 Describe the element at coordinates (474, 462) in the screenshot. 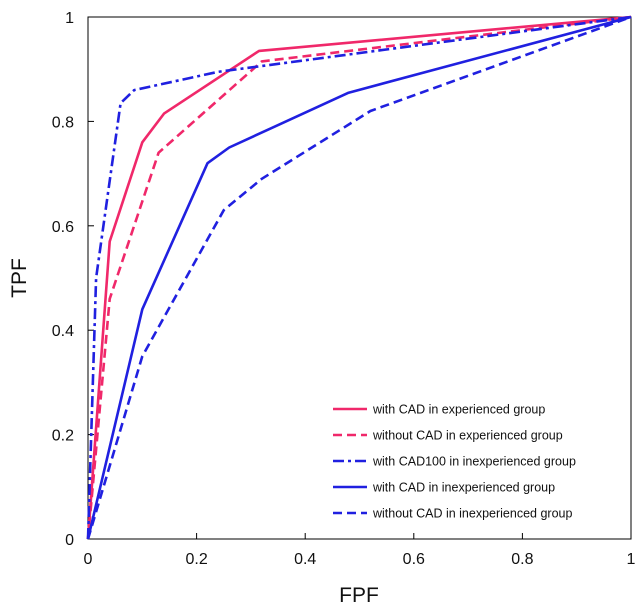

I see `legend-label-with-cad100-in-inexperienced-group: with CAD100 in inexperienced group` at that location.